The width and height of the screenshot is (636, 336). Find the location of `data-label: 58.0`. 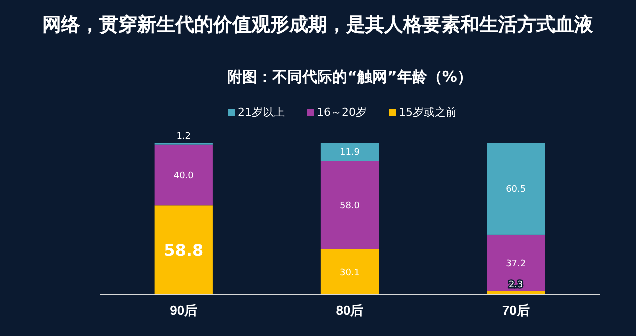

data-label: 58.0 is located at coordinates (350, 206).